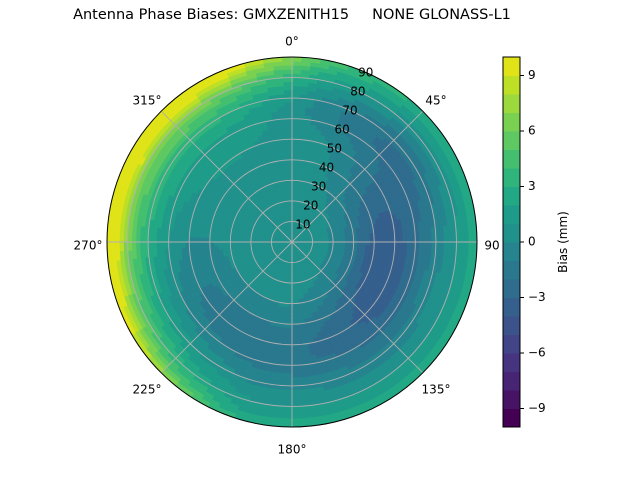 This screenshot has width=640, height=480. I want to click on theta-tick-label: 45°, so click(435, 101).